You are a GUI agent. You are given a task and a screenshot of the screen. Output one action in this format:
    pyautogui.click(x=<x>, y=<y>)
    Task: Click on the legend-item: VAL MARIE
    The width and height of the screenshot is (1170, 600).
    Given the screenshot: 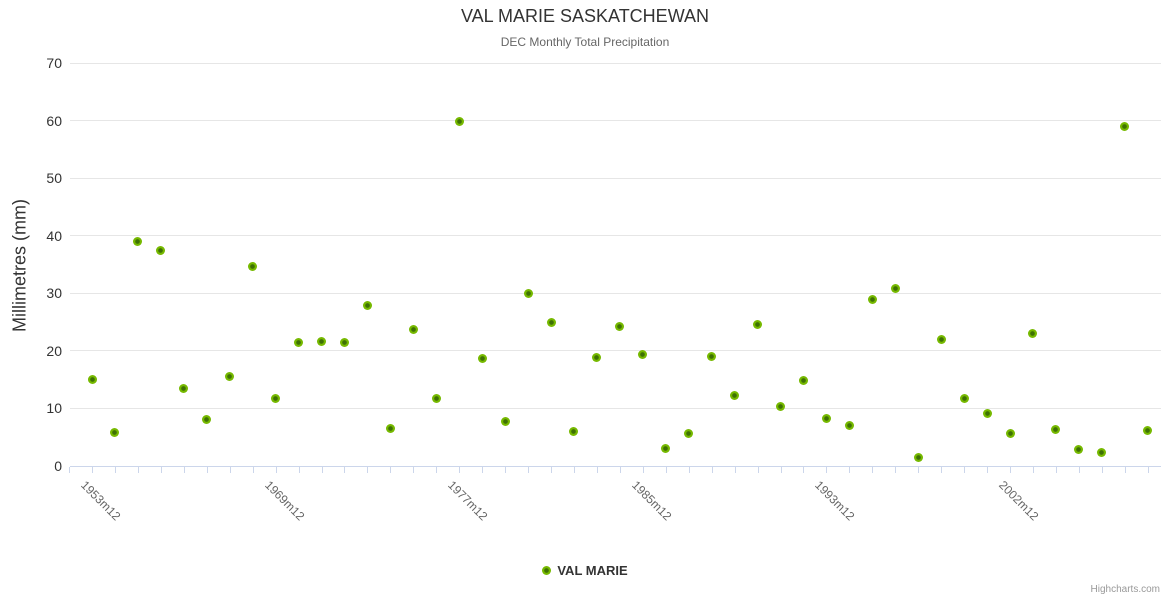 What is the action you would take?
    pyautogui.click(x=585, y=570)
    